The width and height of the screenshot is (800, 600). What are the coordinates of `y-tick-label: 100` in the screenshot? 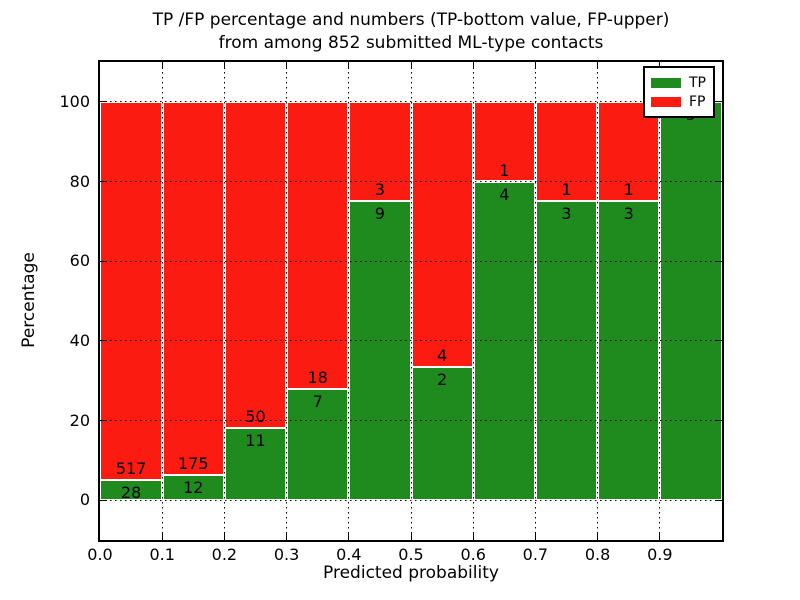 It's located at (74, 101).